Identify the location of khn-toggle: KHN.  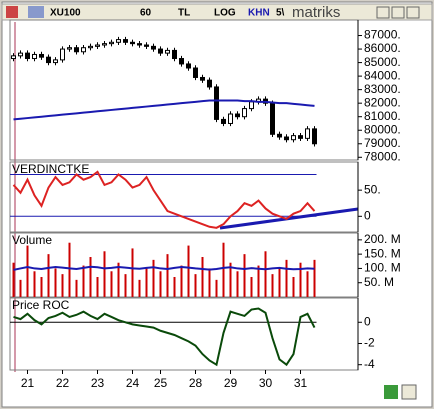
(259, 13).